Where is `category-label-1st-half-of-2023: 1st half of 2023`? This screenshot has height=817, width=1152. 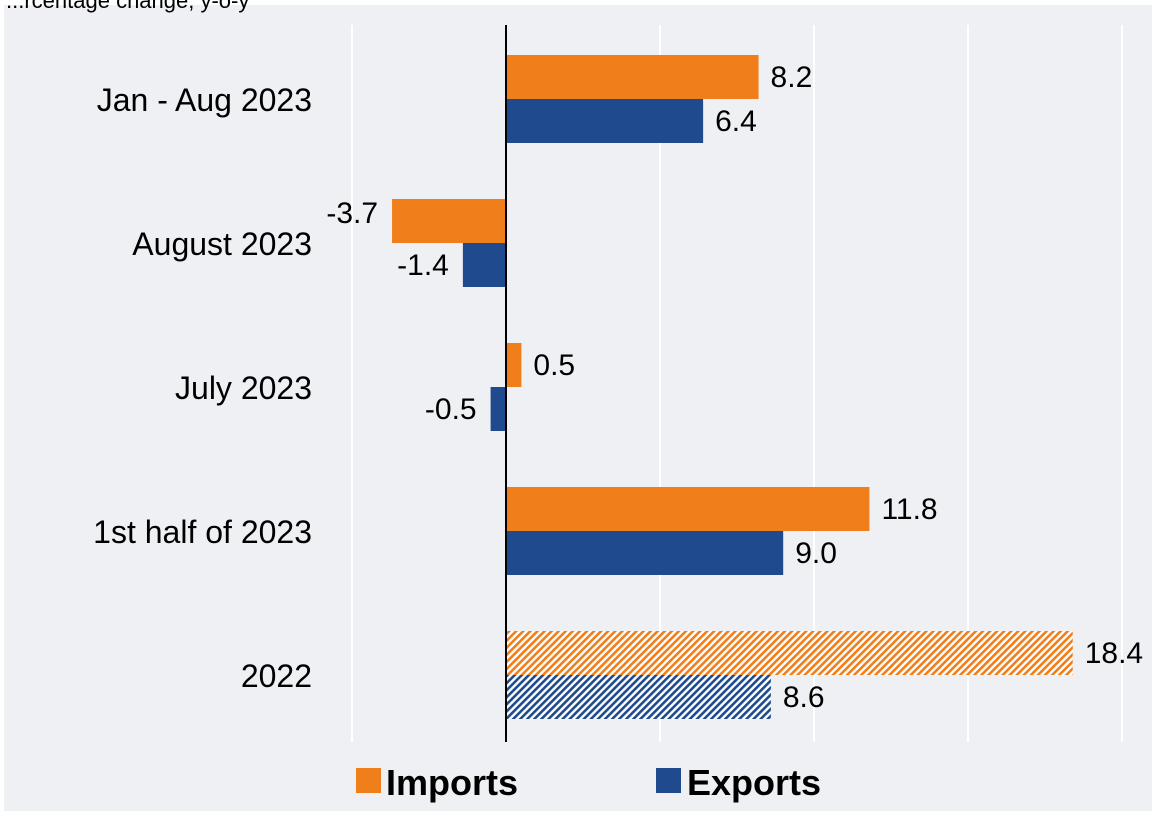 category-label-1st-half-of-2023: 1st half of 2023 is located at coordinates (202, 532).